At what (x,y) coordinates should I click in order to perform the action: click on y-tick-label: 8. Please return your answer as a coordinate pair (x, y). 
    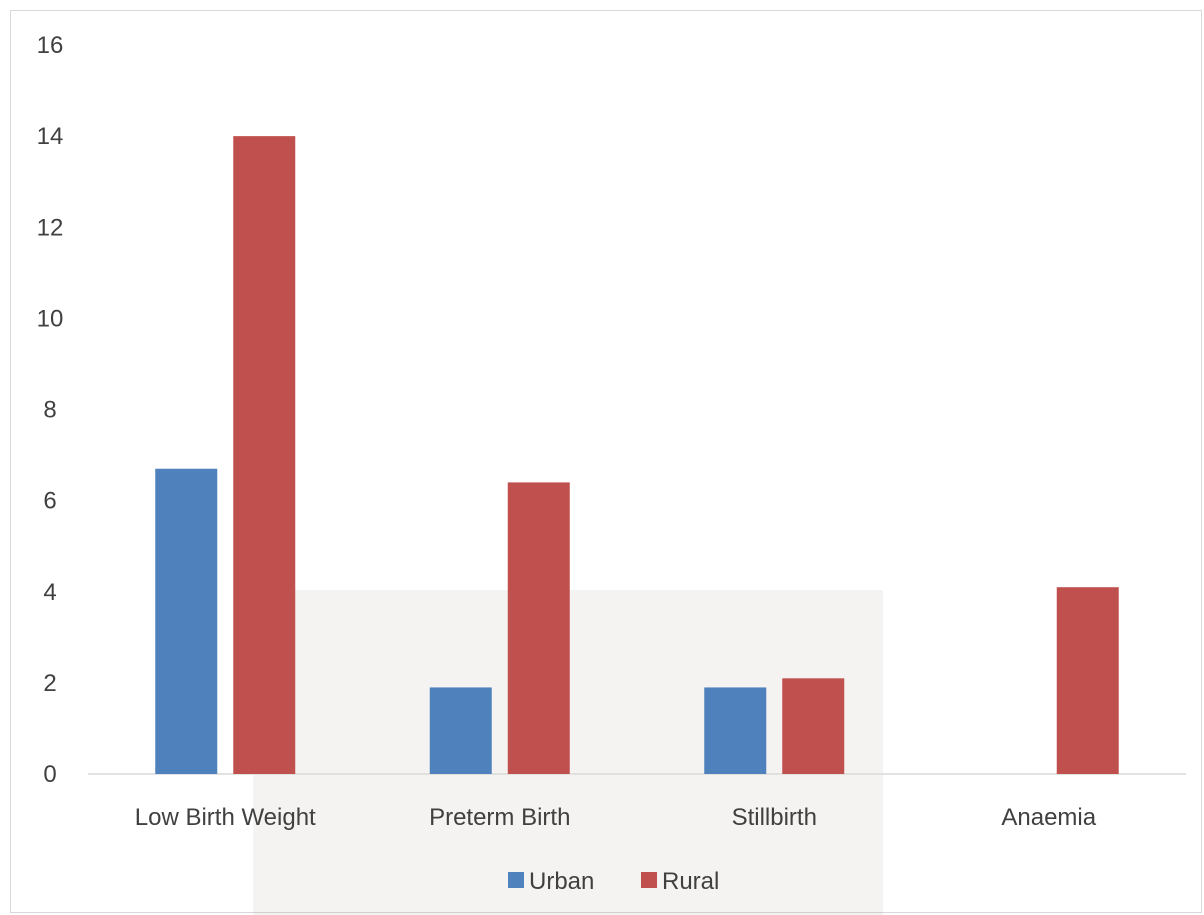
    Looking at the image, I should click on (49, 410).